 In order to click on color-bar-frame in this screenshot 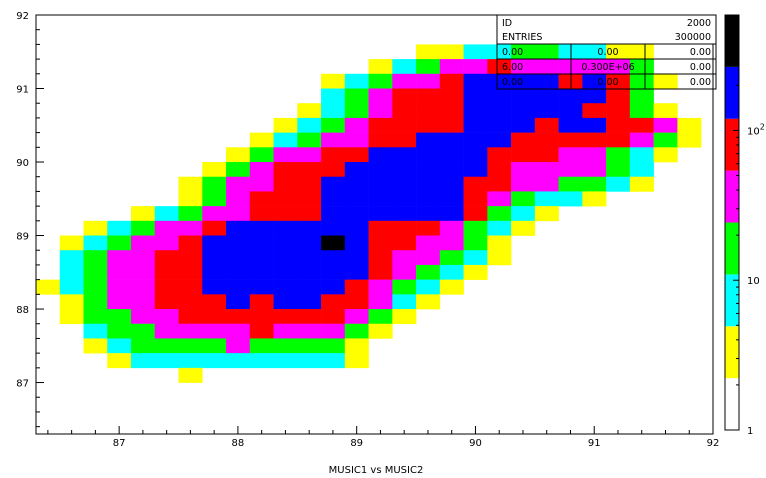, I will do `click(732, 222)`.